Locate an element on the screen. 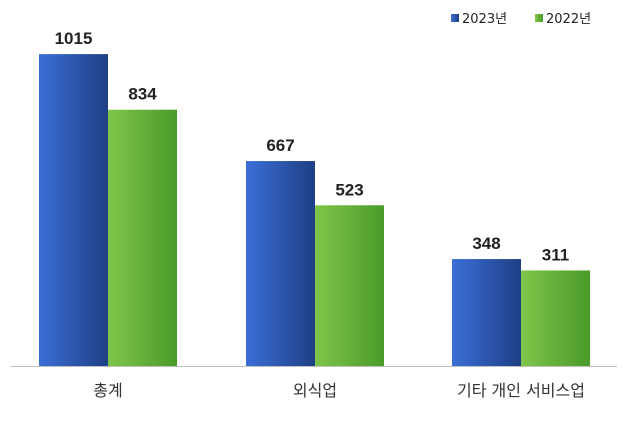 The height and width of the screenshot is (432, 627). data-label: 523 is located at coordinates (349, 189).